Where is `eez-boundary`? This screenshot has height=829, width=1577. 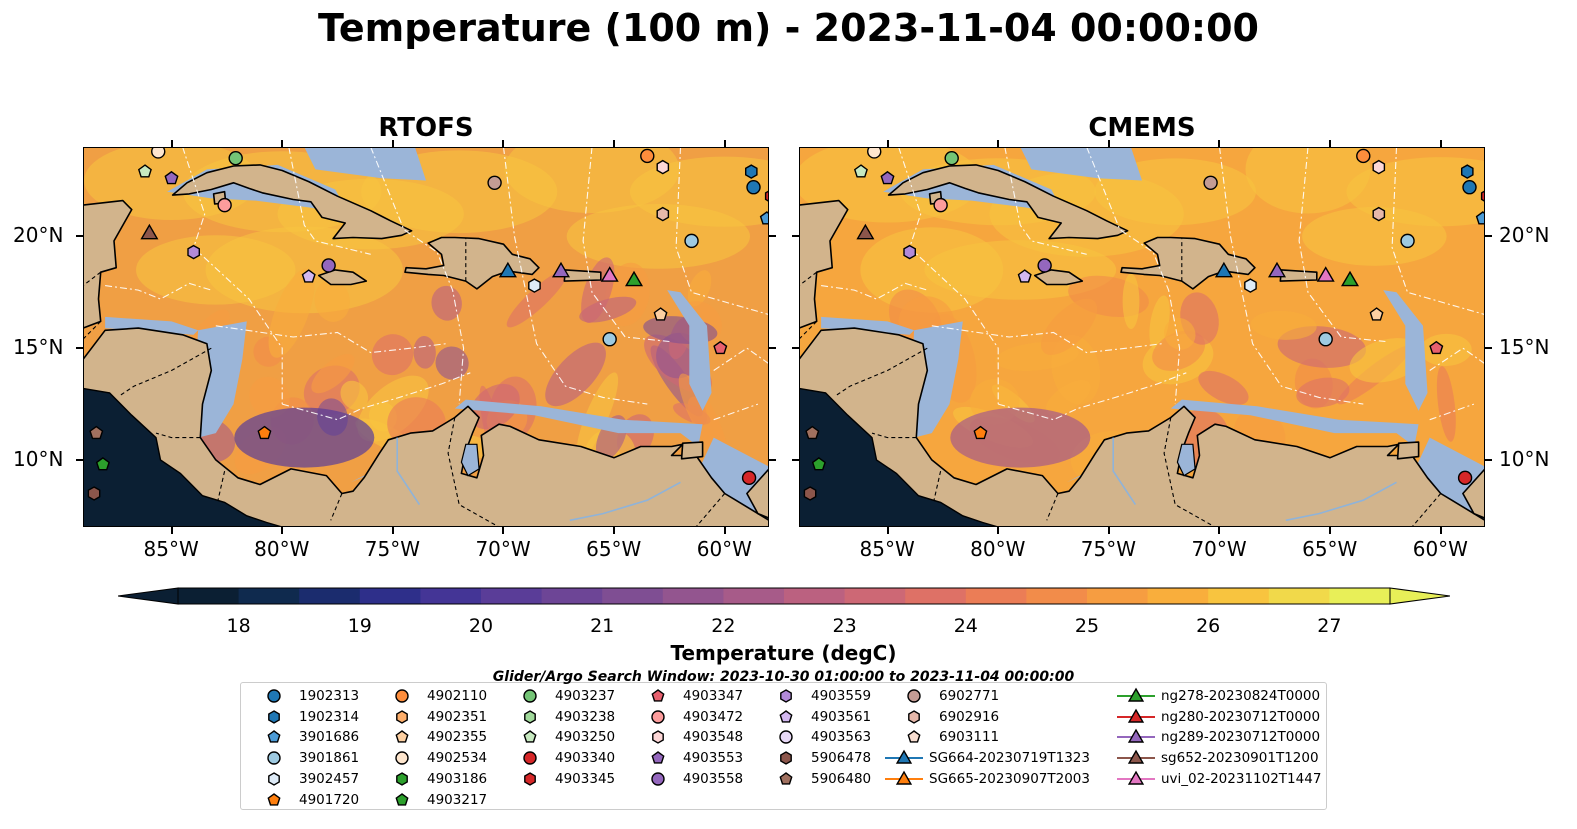 eez-boundary is located at coordinates (232, 276).